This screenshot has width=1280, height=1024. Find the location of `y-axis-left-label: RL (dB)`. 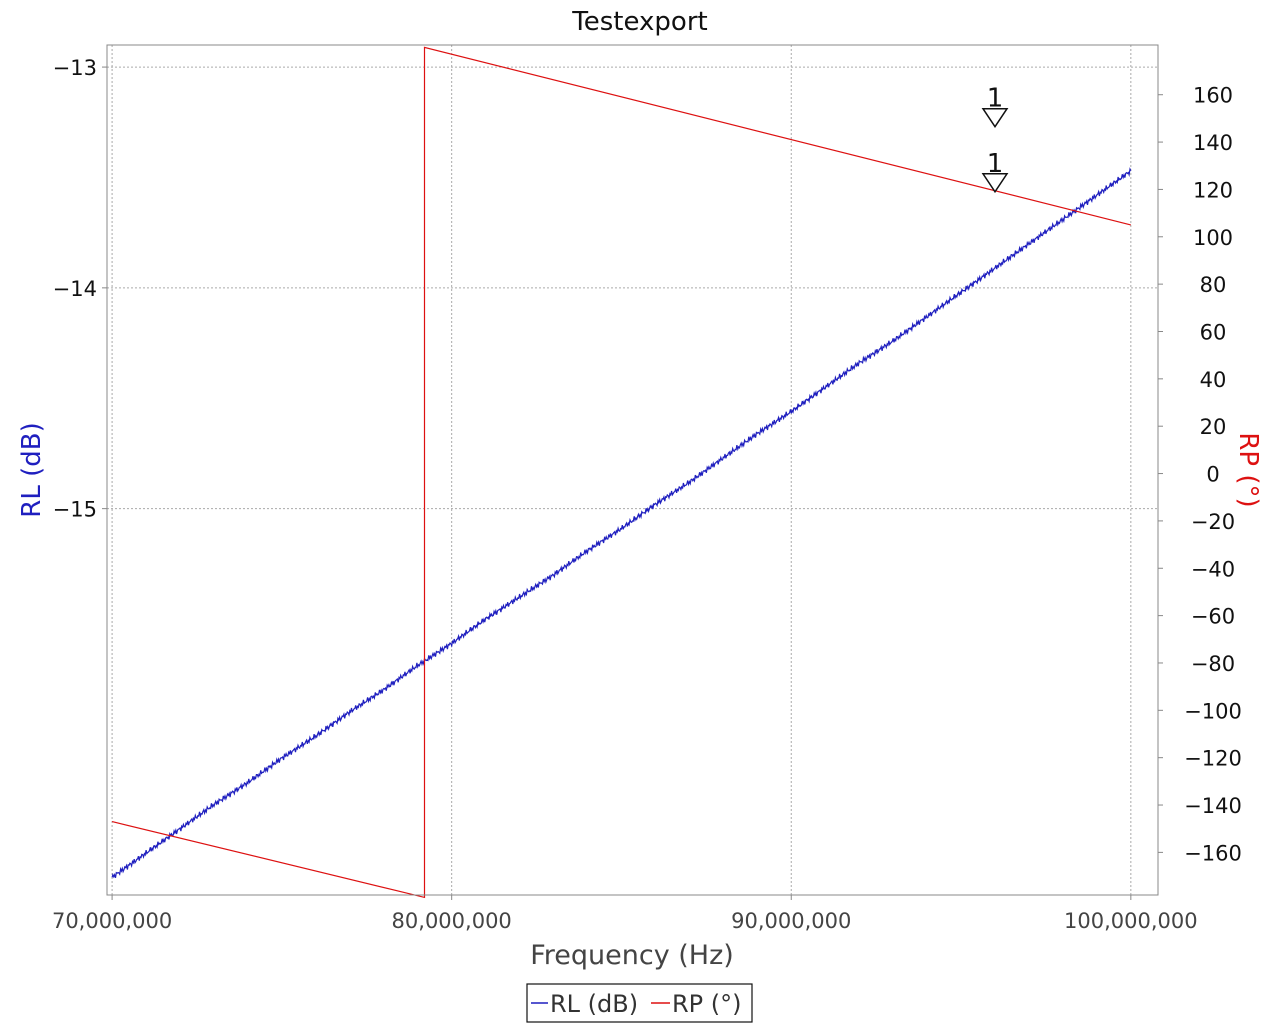

y-axis-left-label: RL (dB) is located at coordinates (32, 469).